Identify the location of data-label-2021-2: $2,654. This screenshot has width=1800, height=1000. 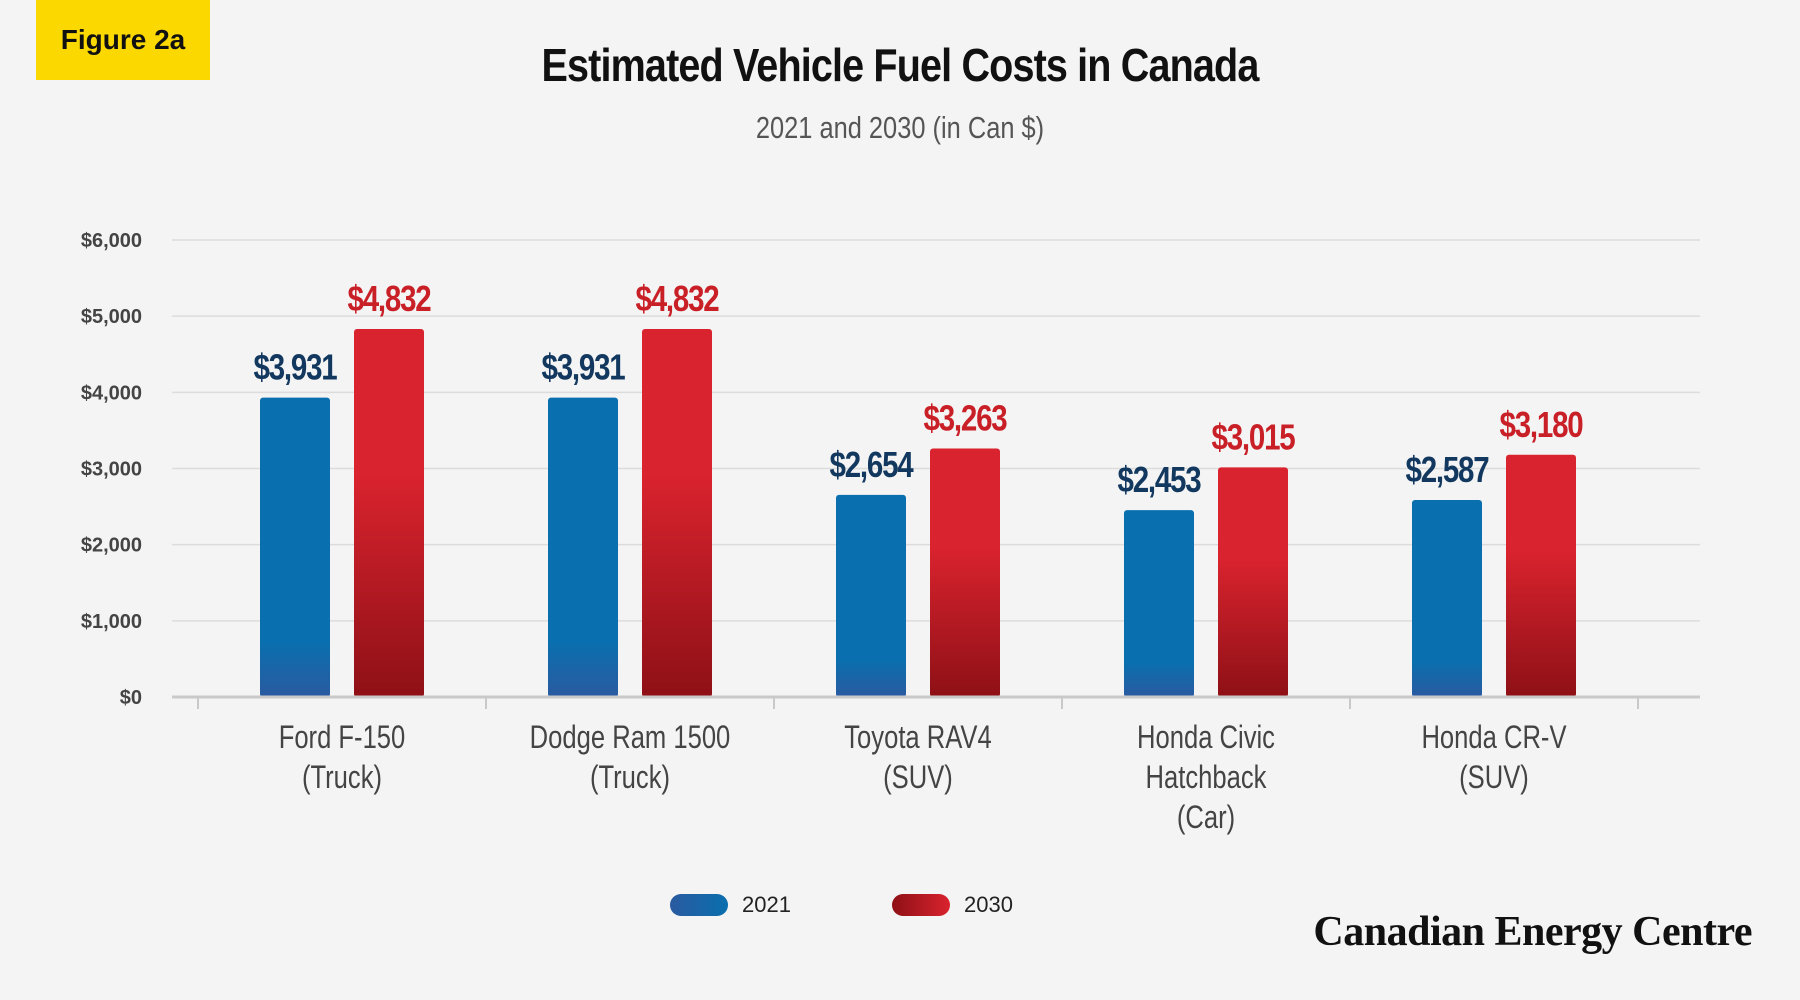
(872, 464).